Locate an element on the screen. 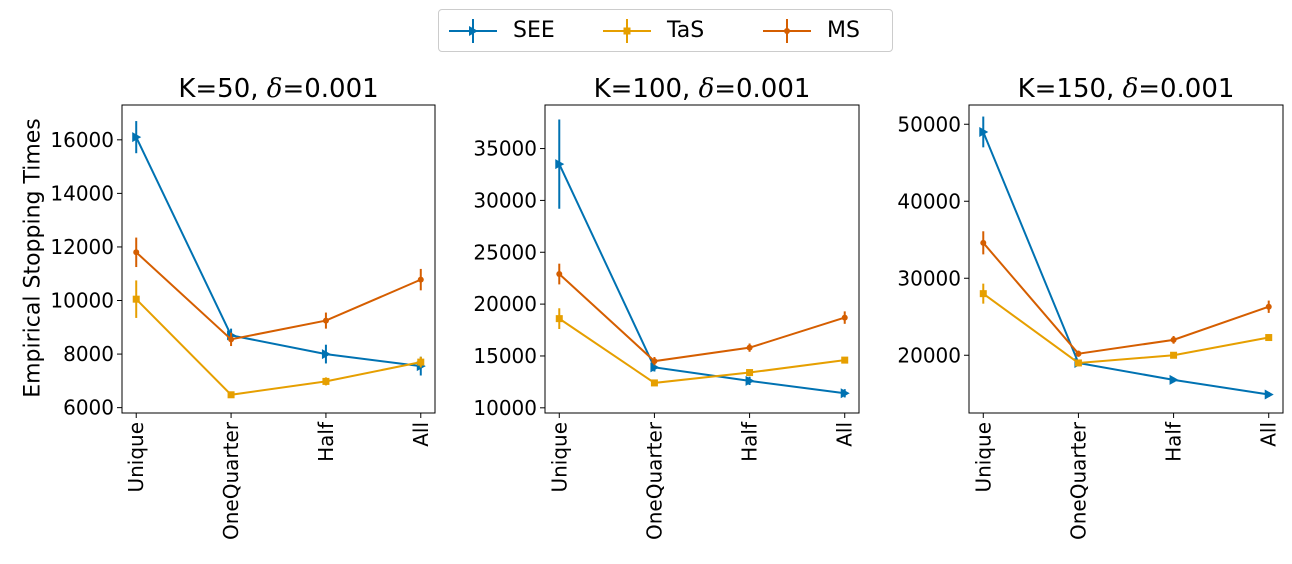  y-tick-label: 14000 is located at coordinates (82, 193).